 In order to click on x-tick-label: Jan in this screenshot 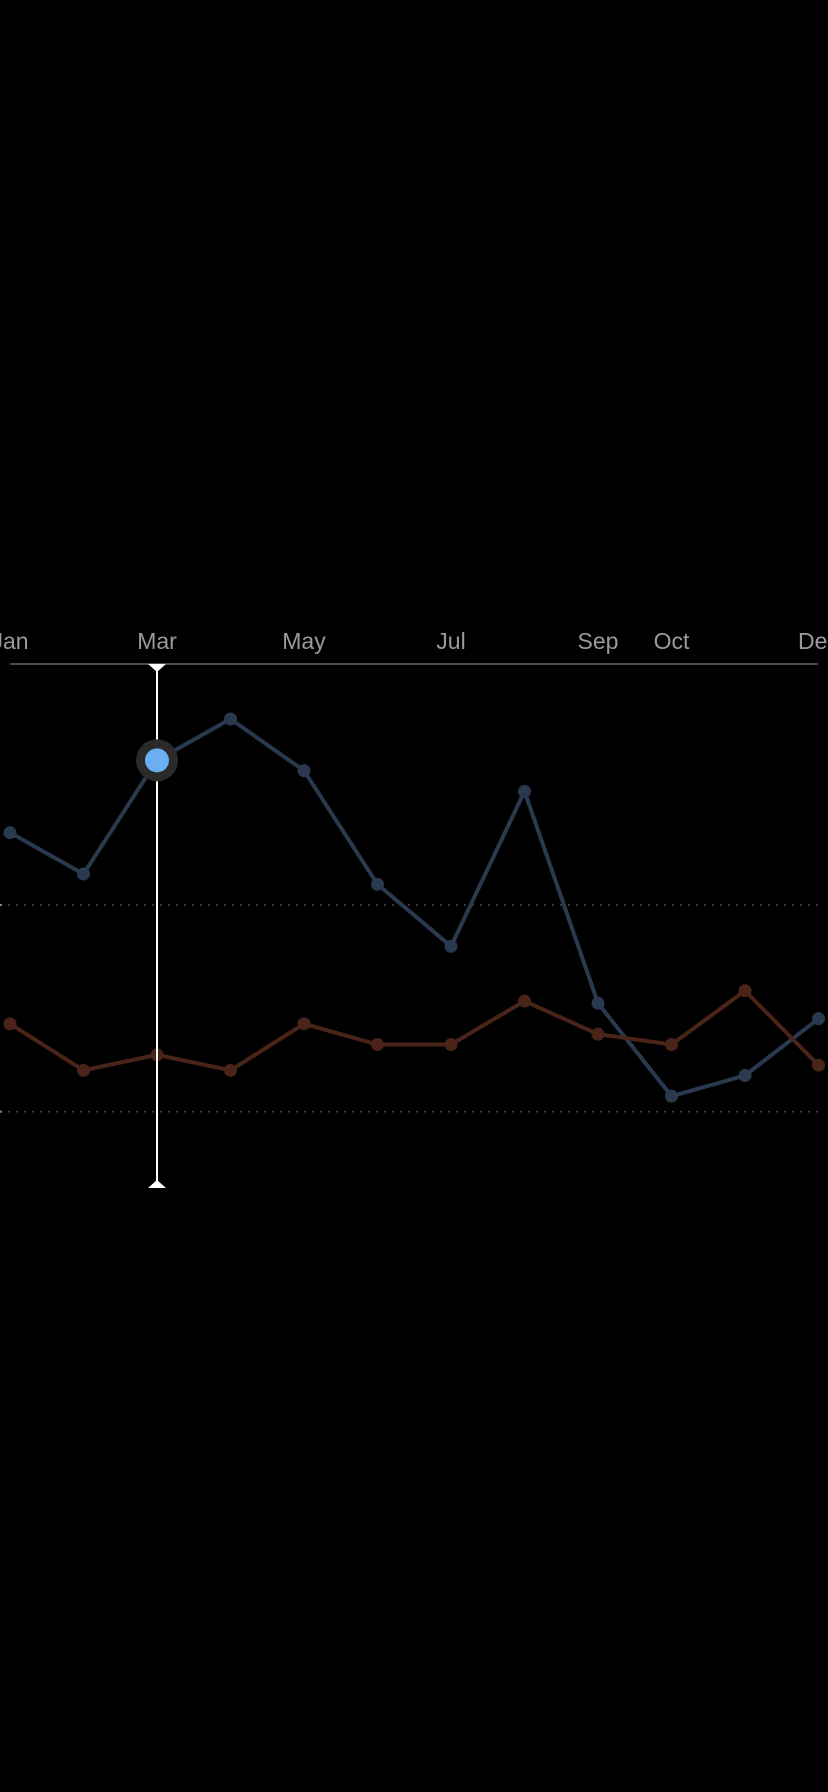, I will do `click(14, 641)`.